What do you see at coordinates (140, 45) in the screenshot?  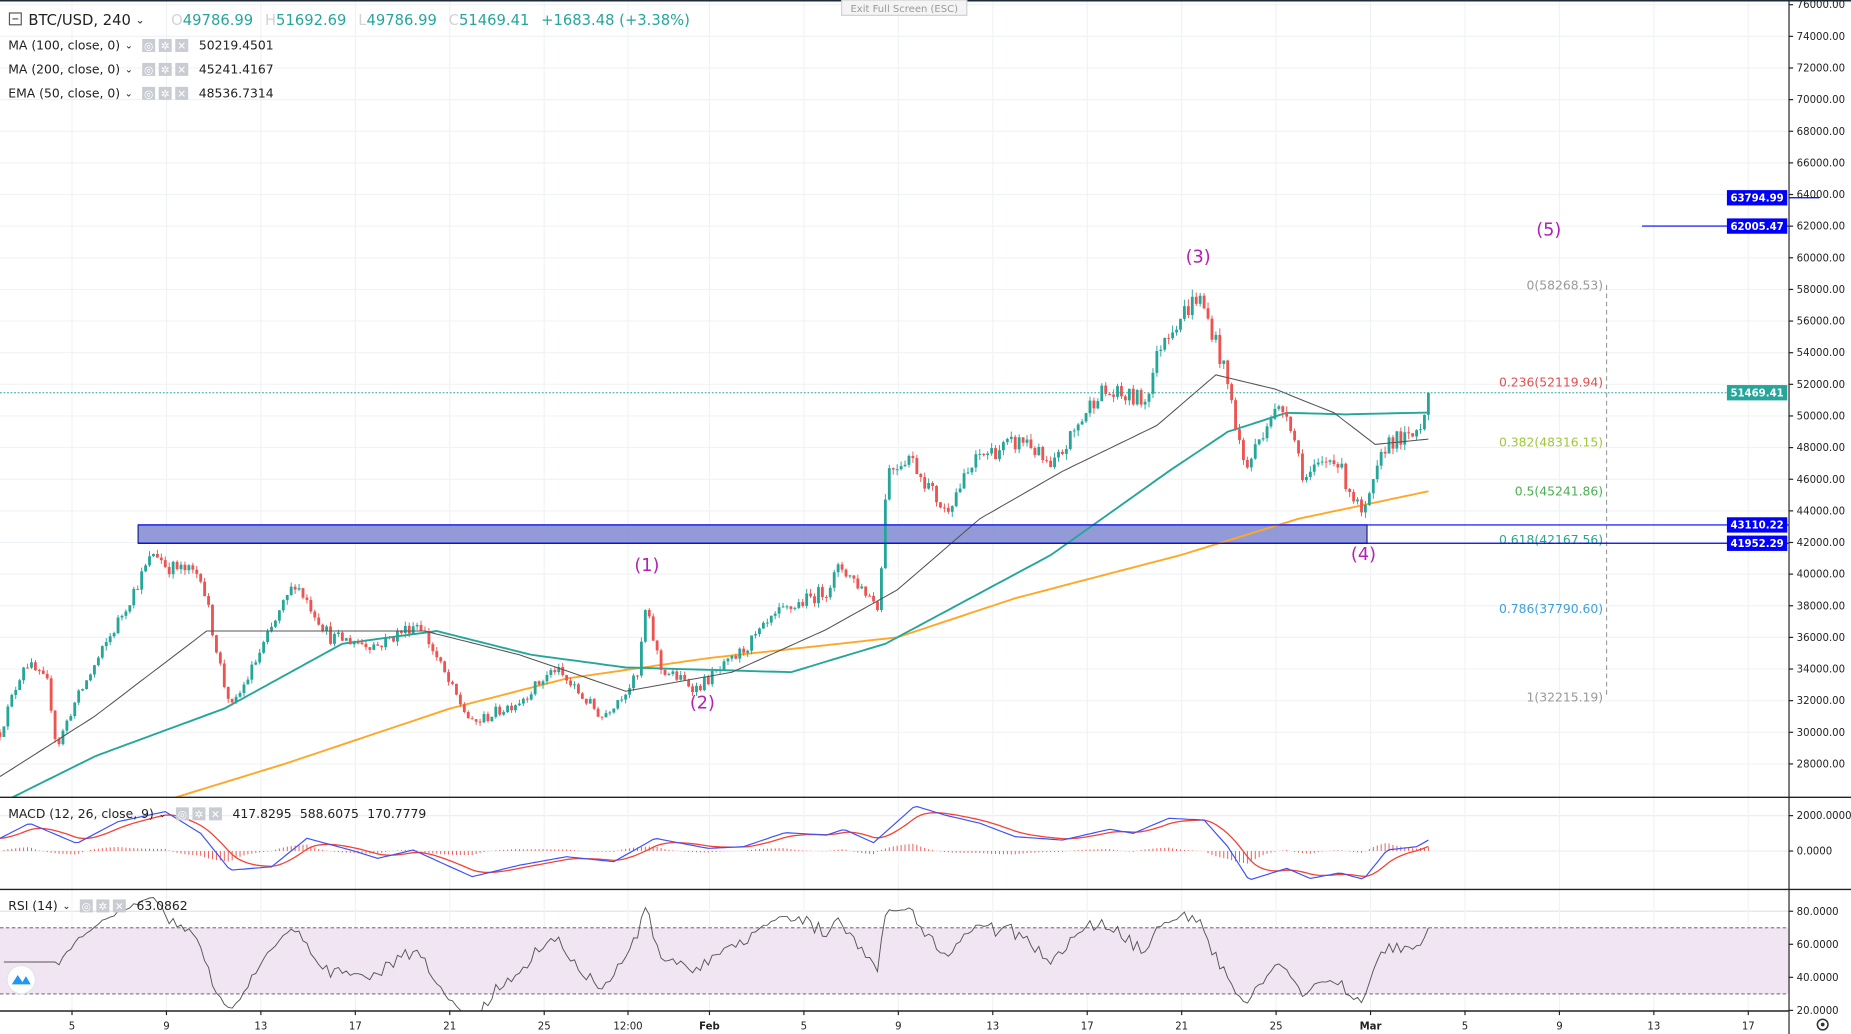 I see `indicator-legend-row: MA (100, close, 0) ⌄ ◎ ✲ ✕ 50219.4501` at bounding box center [140, 45].